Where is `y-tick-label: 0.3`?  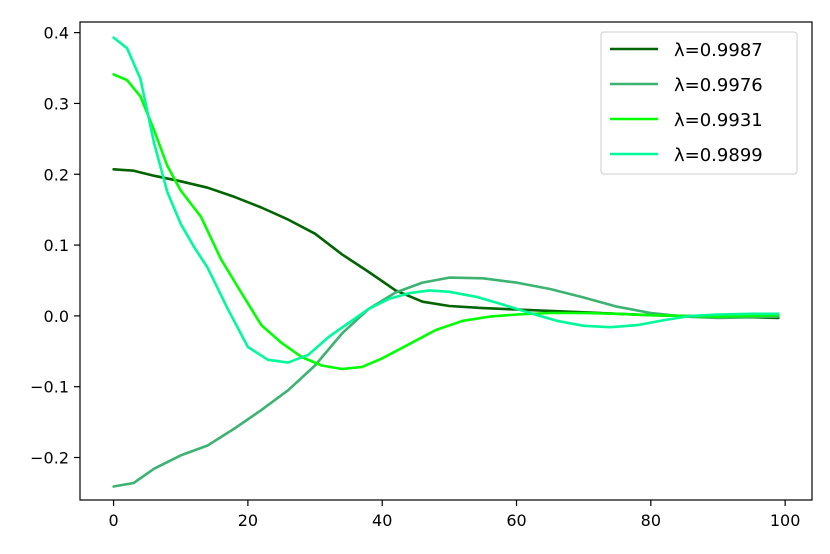 y-tick-label: 0.3 is located at coordinates (56, 103).